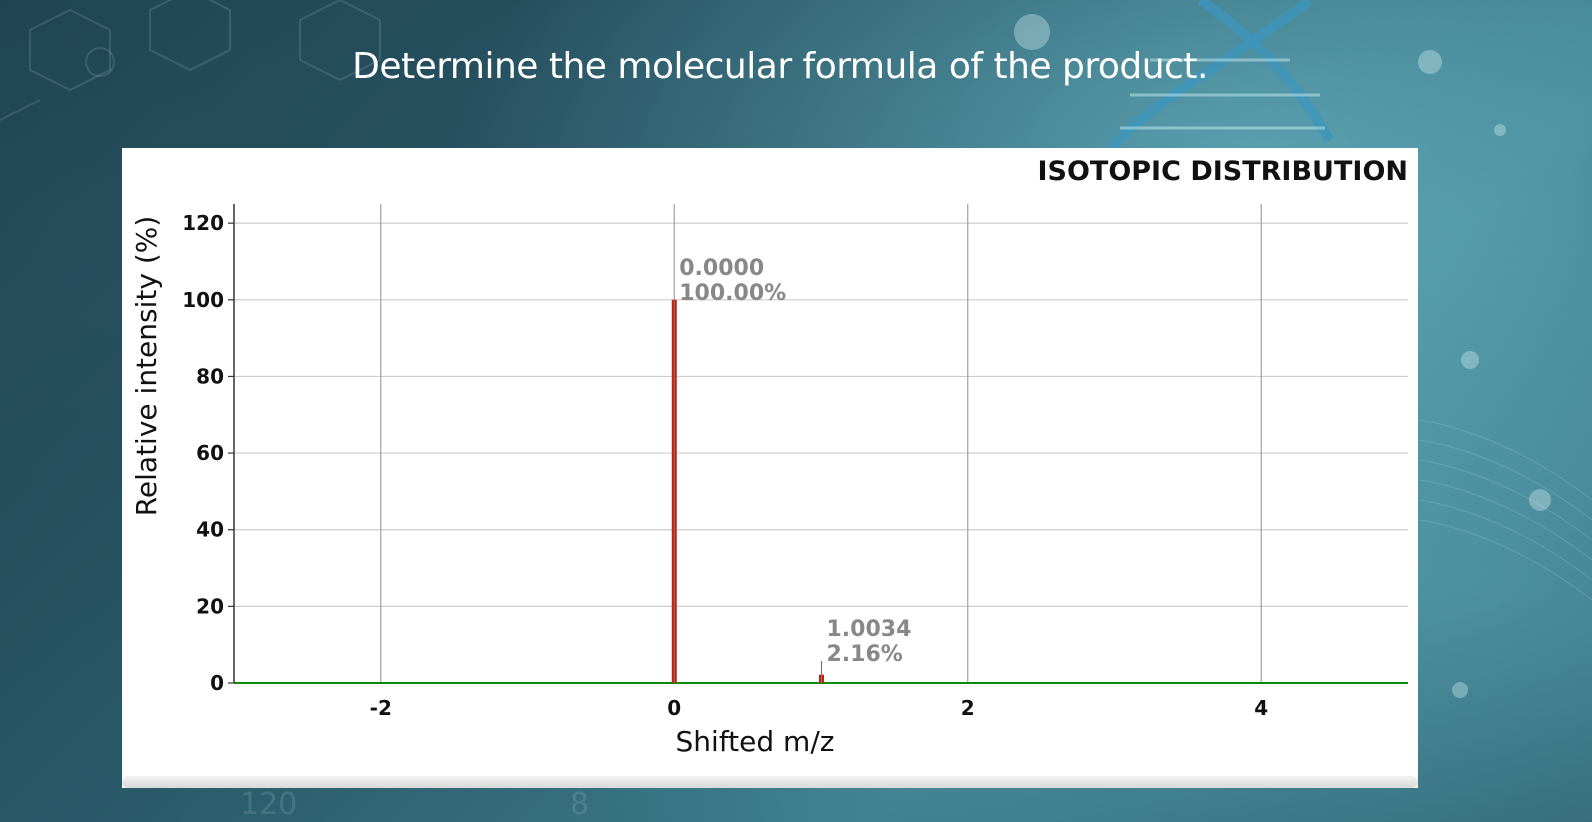 The width and height of the screenshot is (1592, 822). What do you see at coordinates (217, 683) in the screenshot?
I see `y-tick-label: 0` at bounding box center [217, 683].